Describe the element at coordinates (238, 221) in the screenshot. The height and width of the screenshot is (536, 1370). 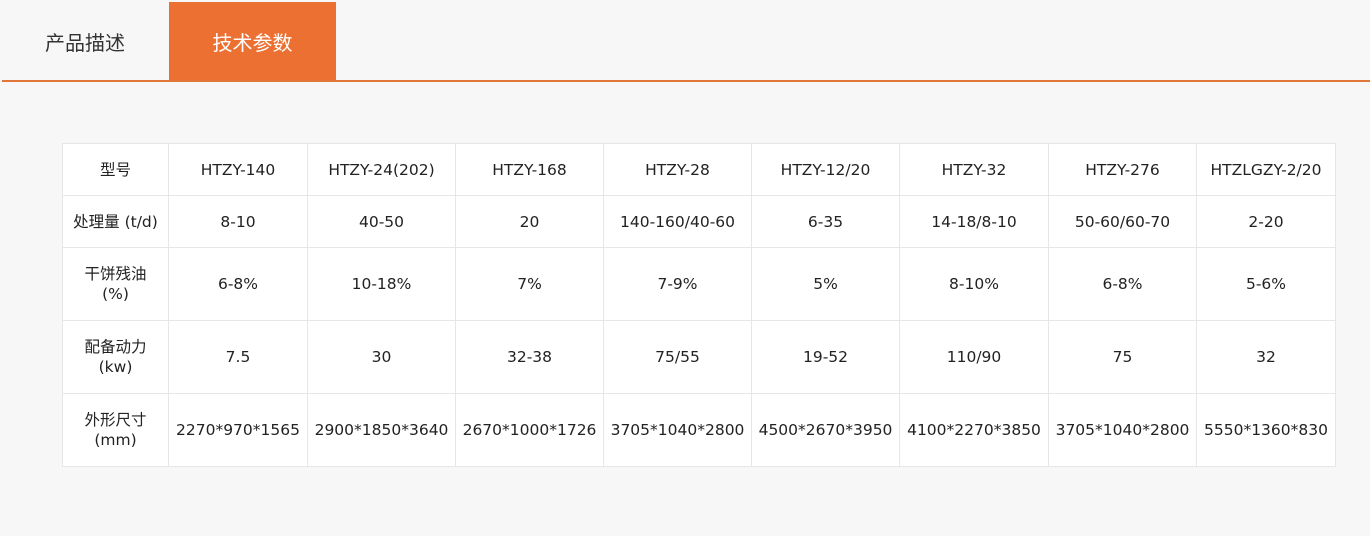
I see `table-cell: 8-10` at that location.